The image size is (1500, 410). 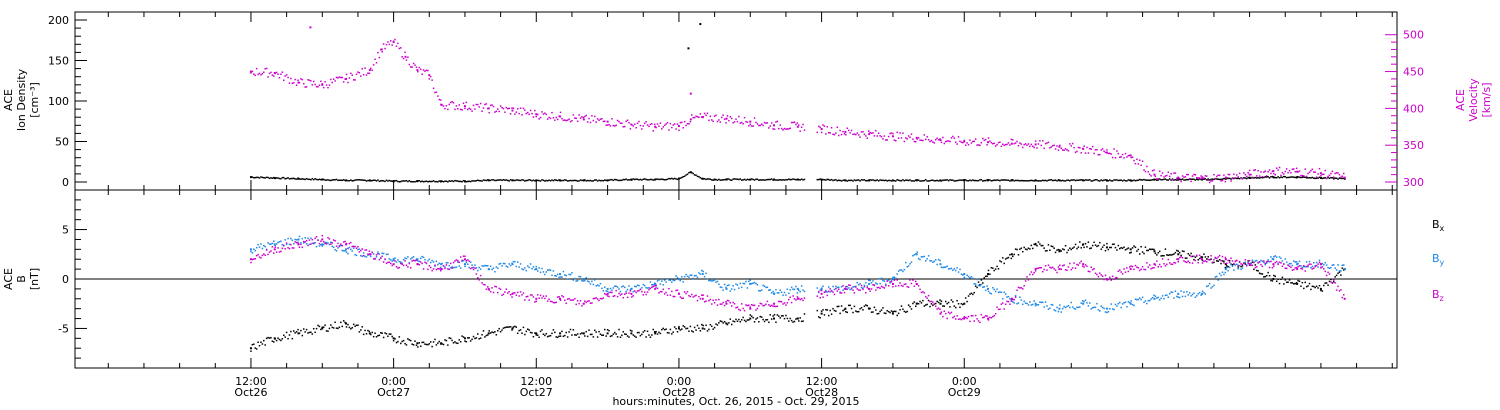 I want to click on xtick-time-label: 0:00, so click(x=964, y=381).